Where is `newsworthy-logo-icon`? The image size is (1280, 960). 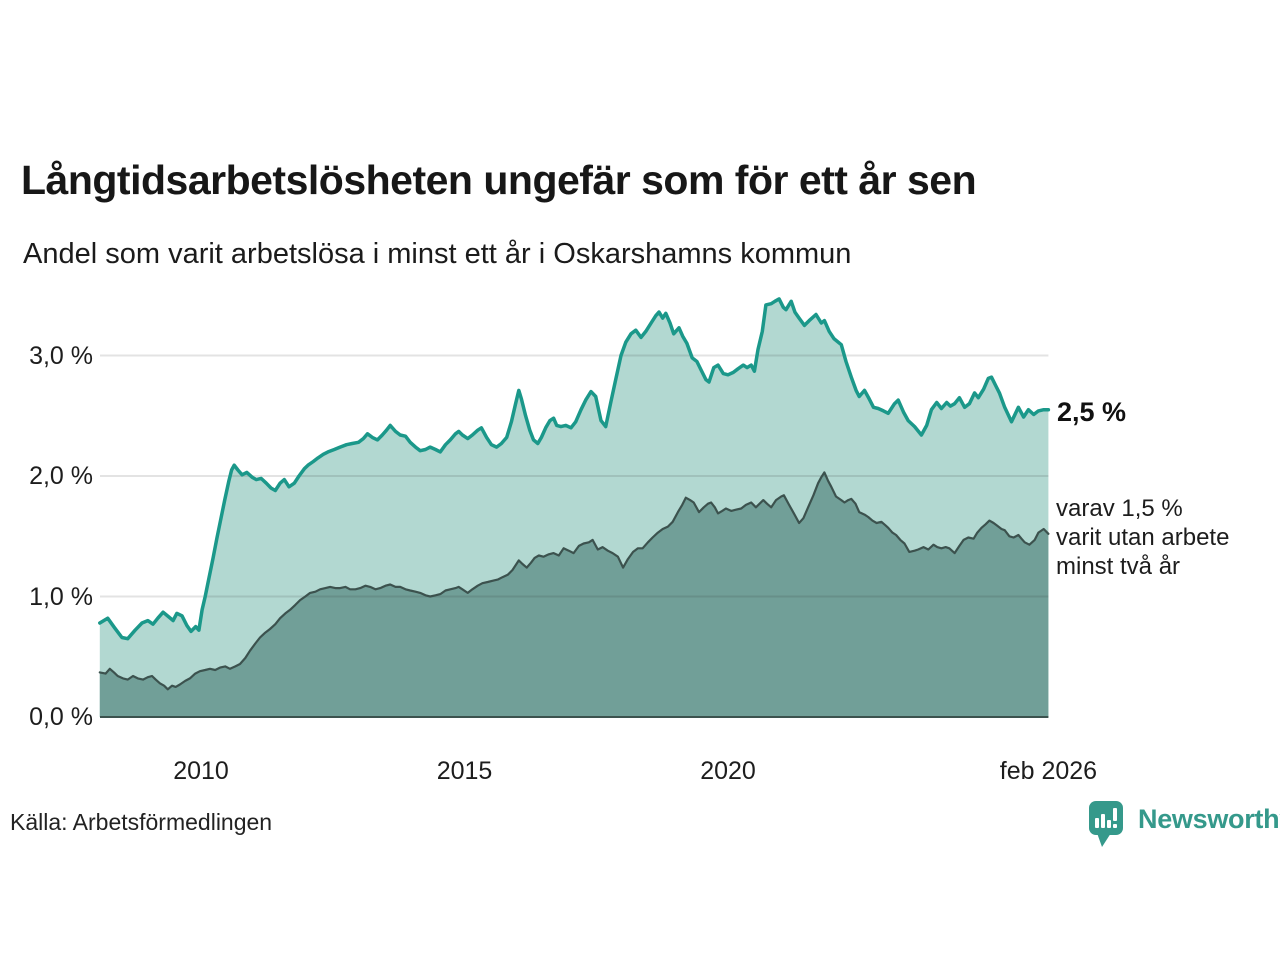
newsworthy-logo-icon is located at coordinates (1106, 824).